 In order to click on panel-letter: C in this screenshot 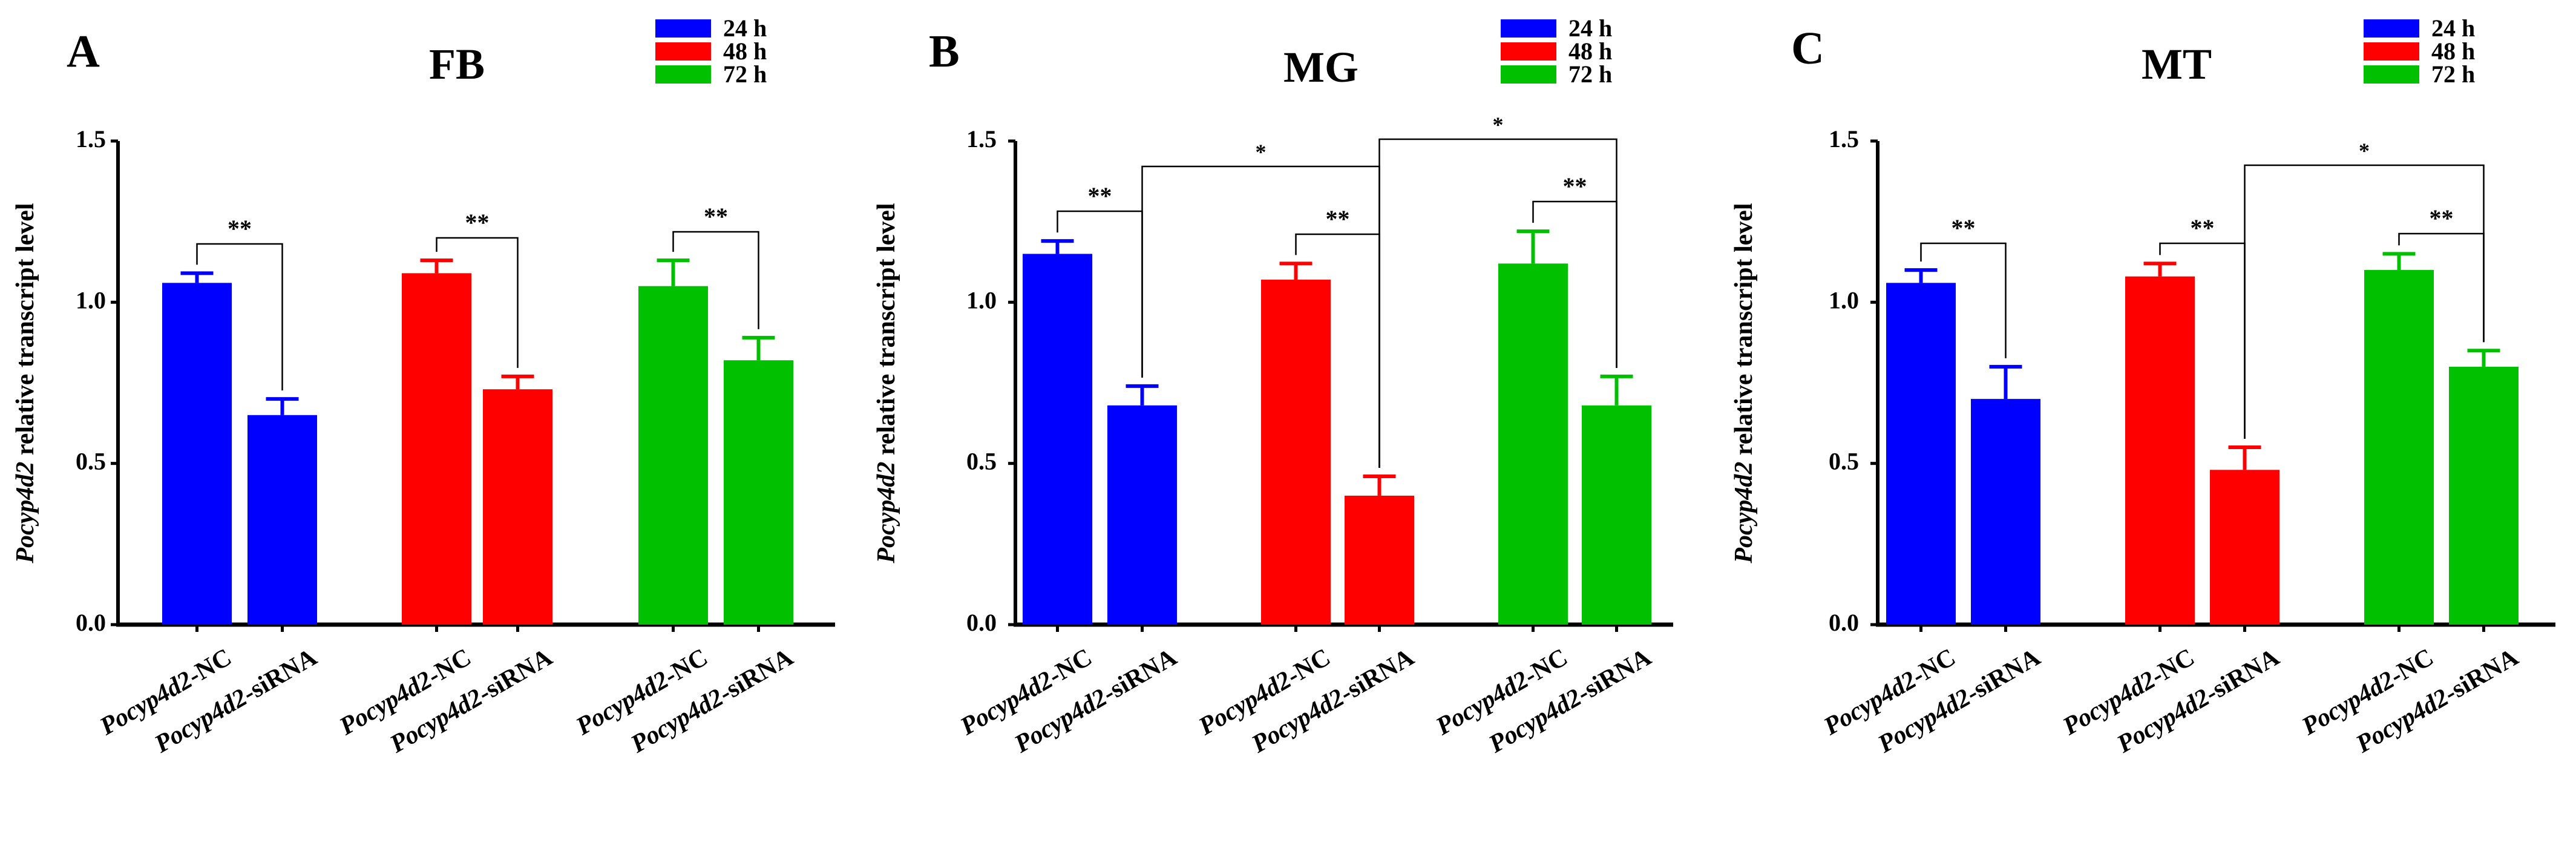, I will do `click(1807, 49)`.